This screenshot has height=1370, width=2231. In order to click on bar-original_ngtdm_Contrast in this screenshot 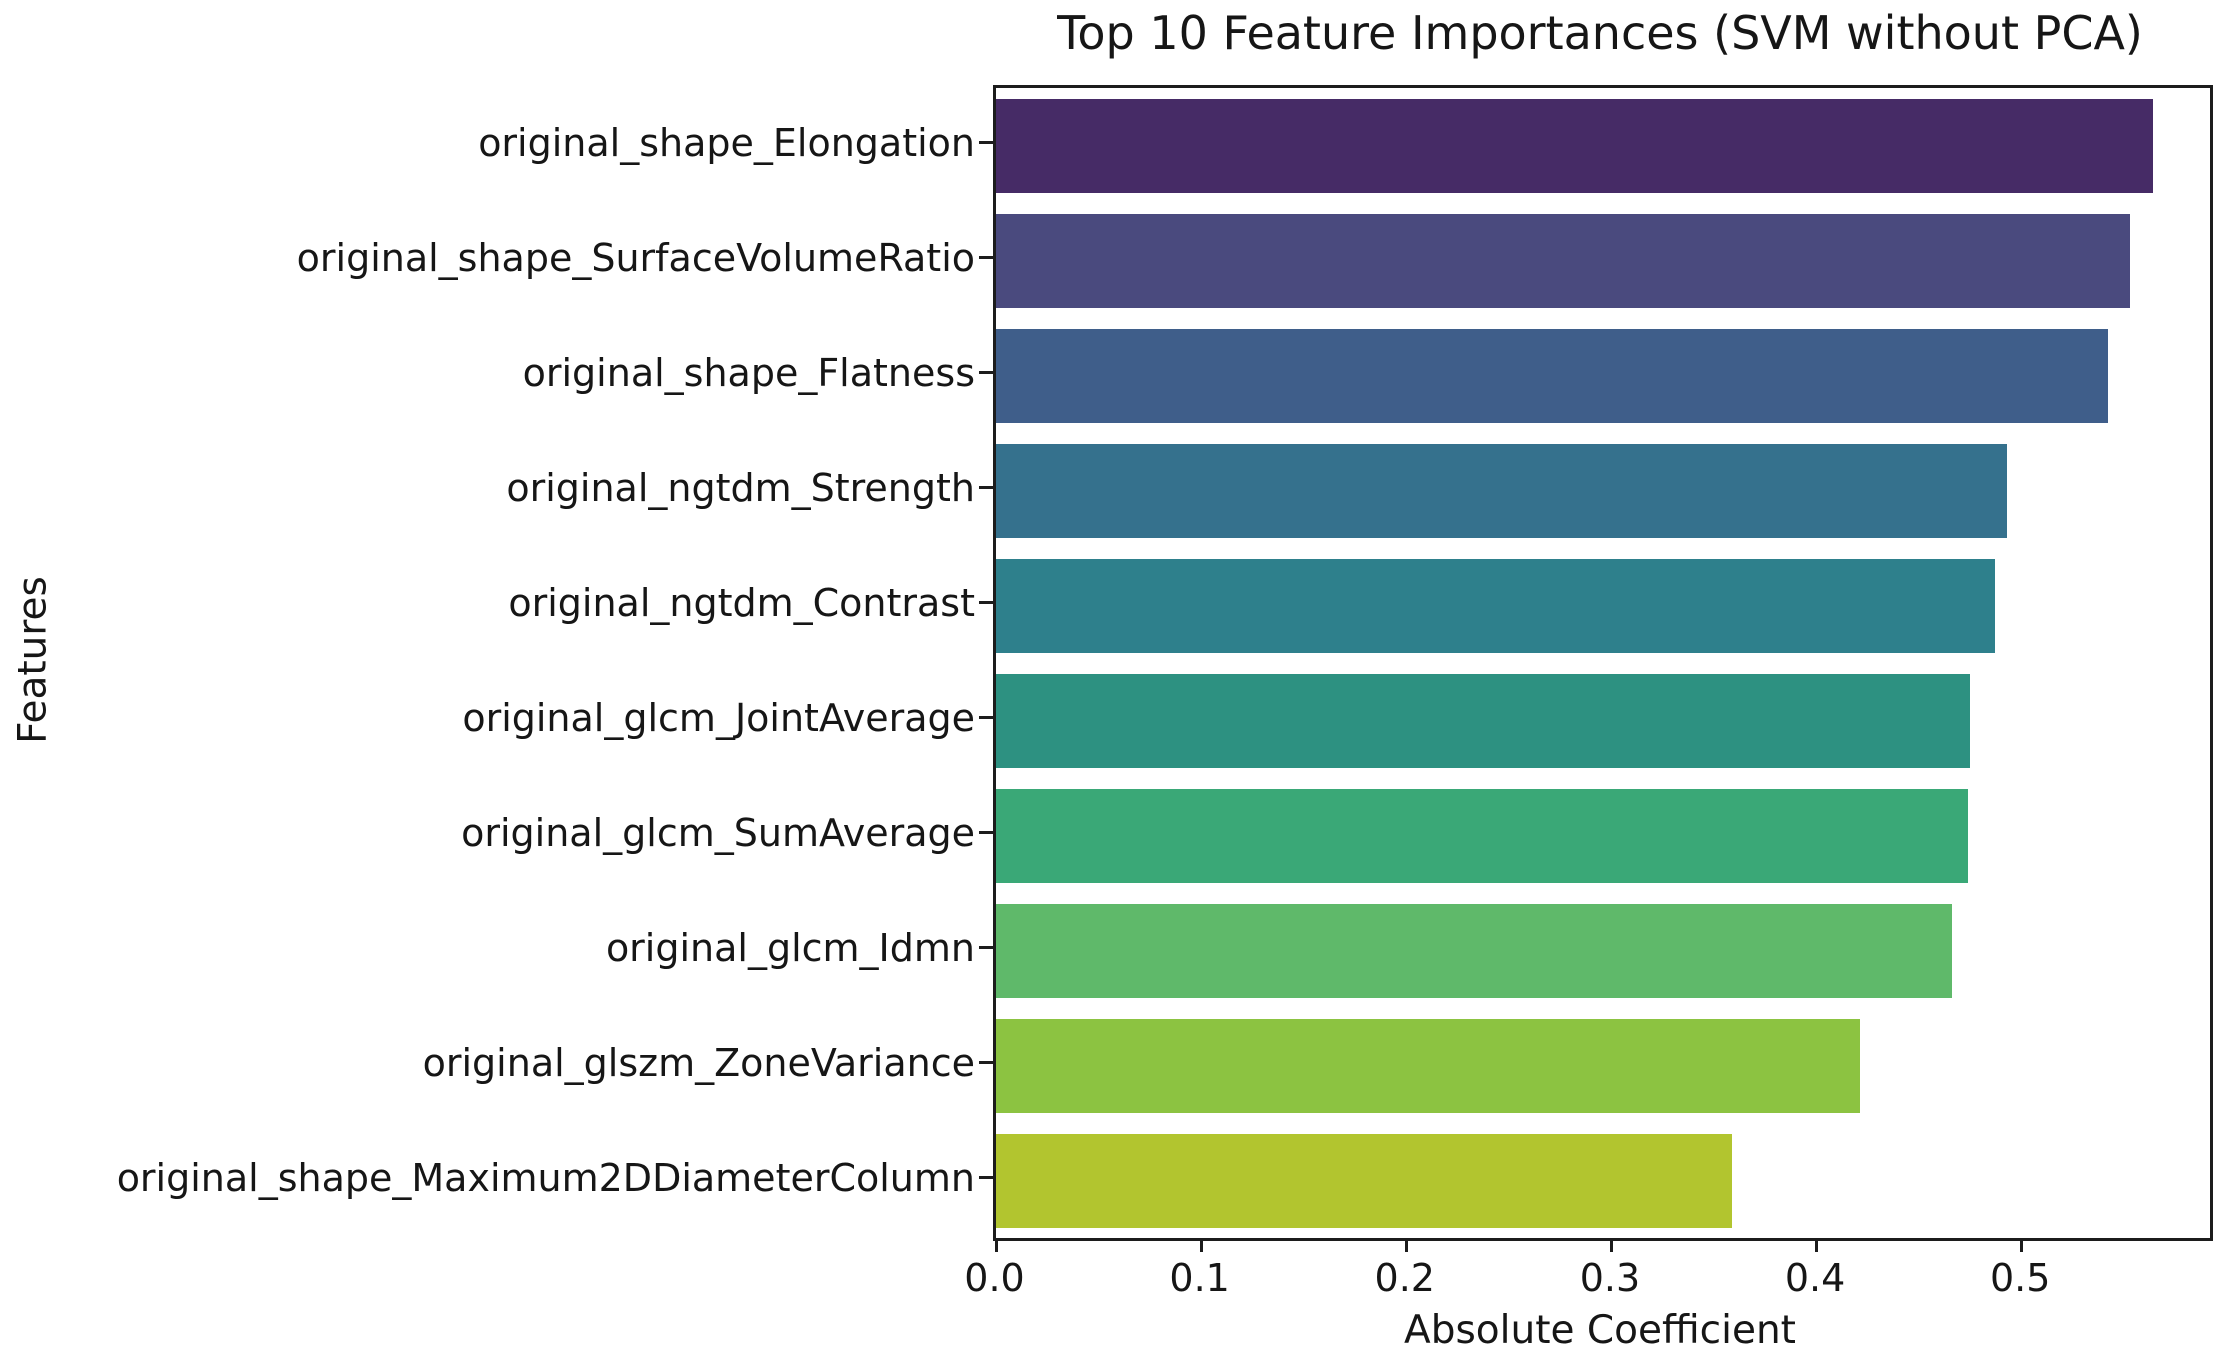, I will do `click(1496, 605)`.